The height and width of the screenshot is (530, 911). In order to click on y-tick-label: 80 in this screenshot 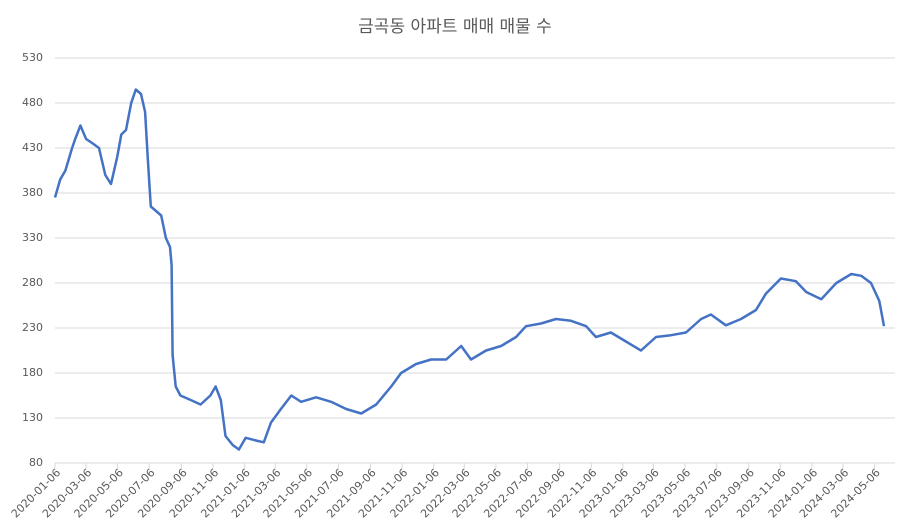, I will do `click(36, 462)`.